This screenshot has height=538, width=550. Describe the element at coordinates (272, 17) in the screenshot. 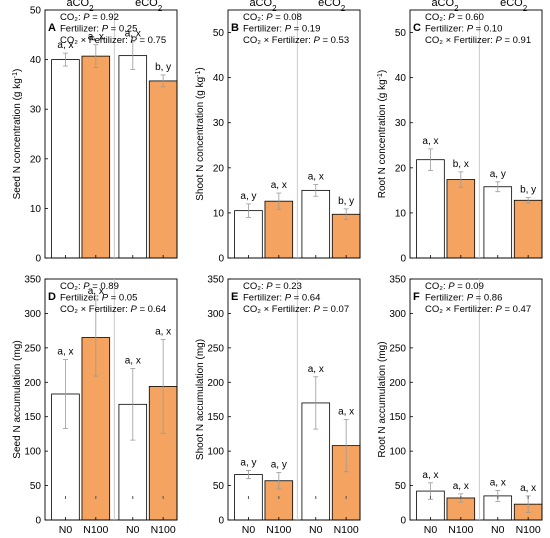

I see `stats-line: CO₂: P = 0.08` at that location.